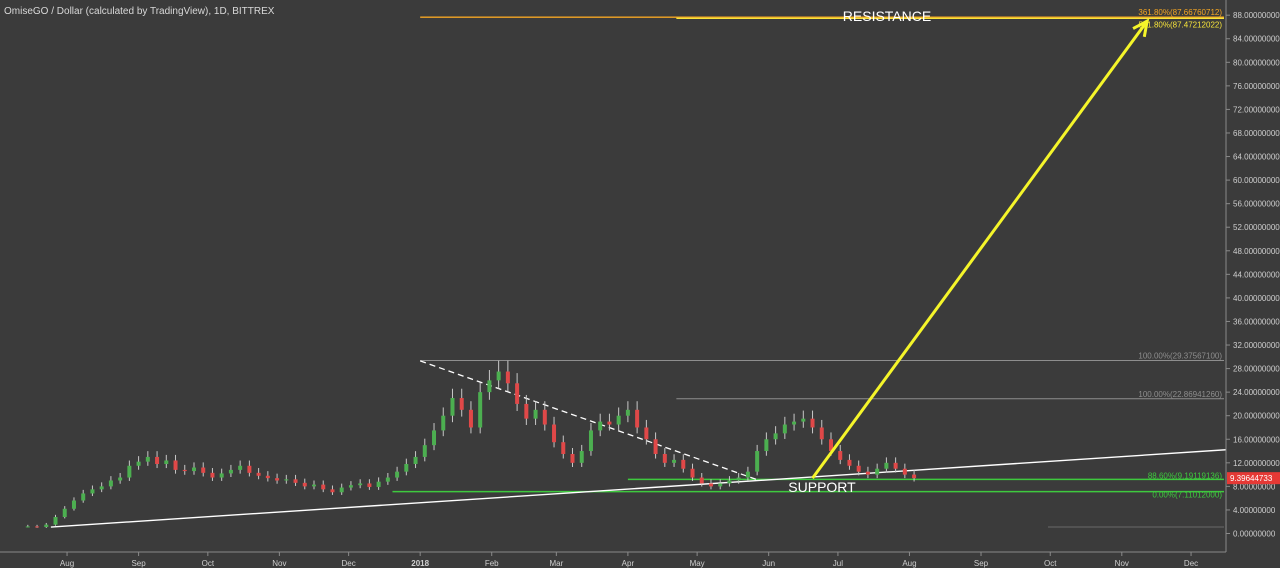 This screenshot has width=1280, height=568. What do you see at coordinates (492, 563) in the screenshot?
I see `time-tick-label: Feb` at bounding box center [492, 563].